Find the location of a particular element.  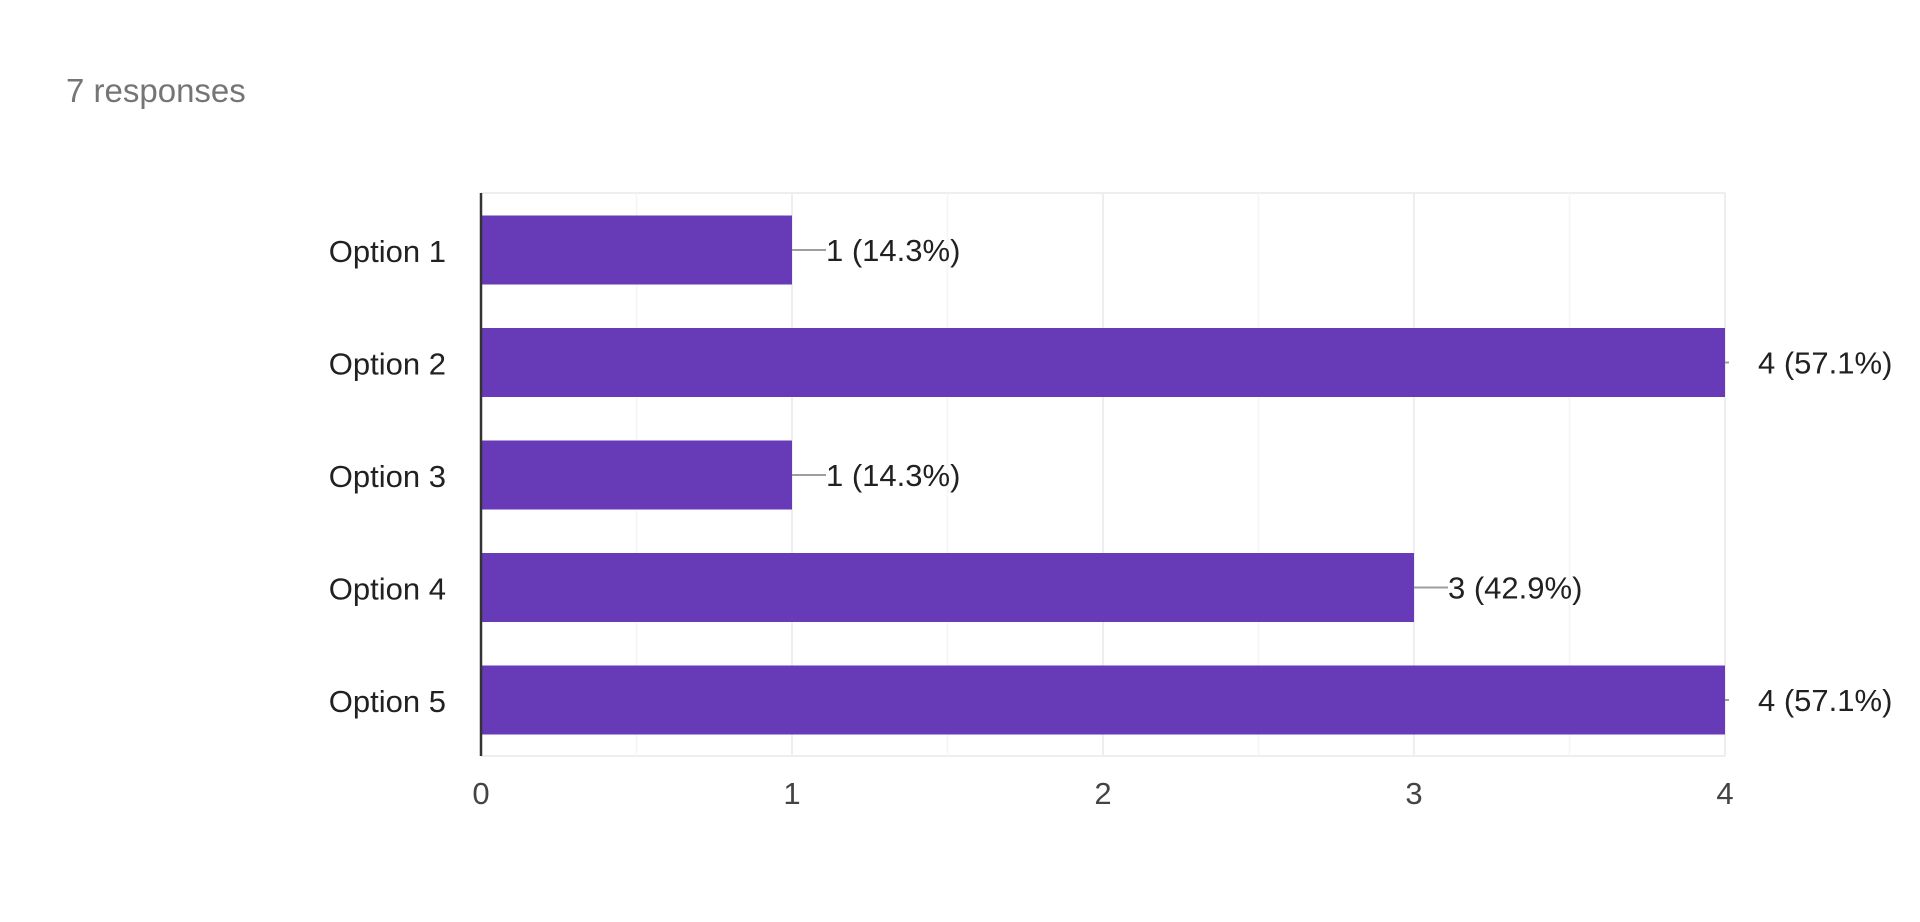

category-label: Option 4 is located at coordinates (387, 589).